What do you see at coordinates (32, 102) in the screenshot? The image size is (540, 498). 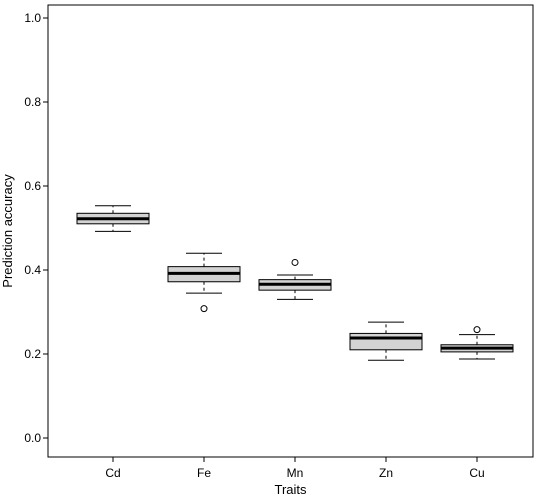 I see `y-tick-label: 0.8` at bounding box center [32, 102].